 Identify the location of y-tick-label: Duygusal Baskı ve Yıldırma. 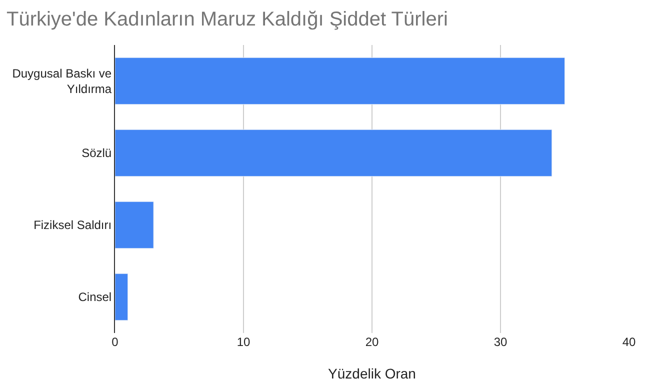
(62, 81).